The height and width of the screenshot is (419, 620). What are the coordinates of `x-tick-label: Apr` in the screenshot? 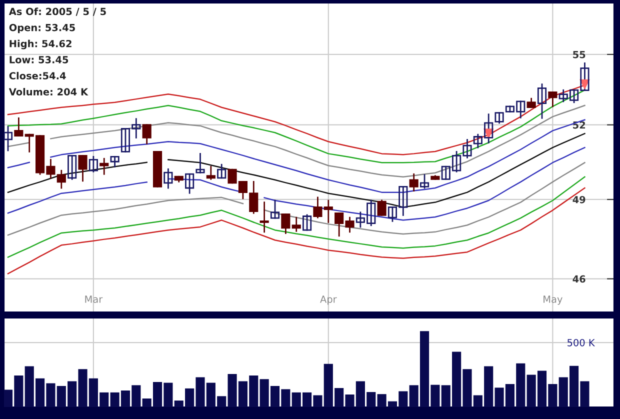 It's located at (328, 300).